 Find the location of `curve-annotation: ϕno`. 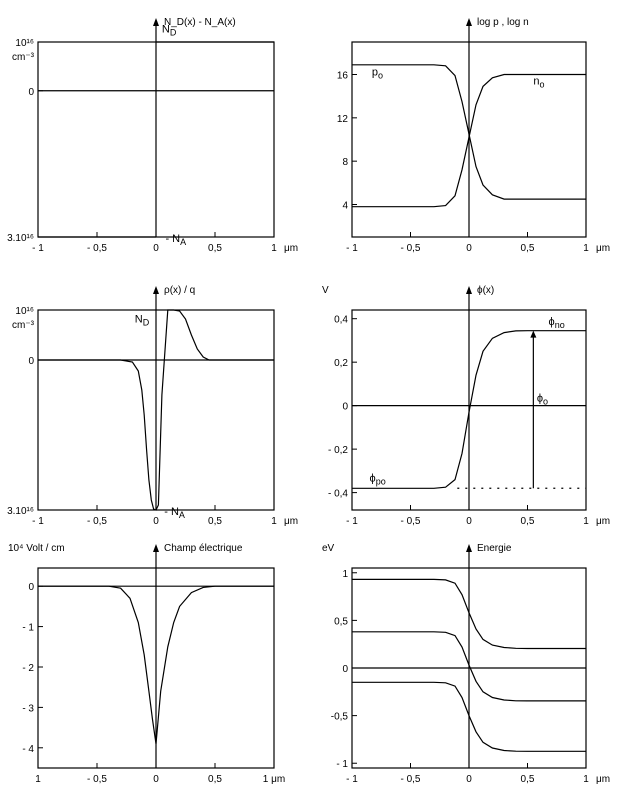

curve-annotation: ϕno is located at coordinates (557, 323).